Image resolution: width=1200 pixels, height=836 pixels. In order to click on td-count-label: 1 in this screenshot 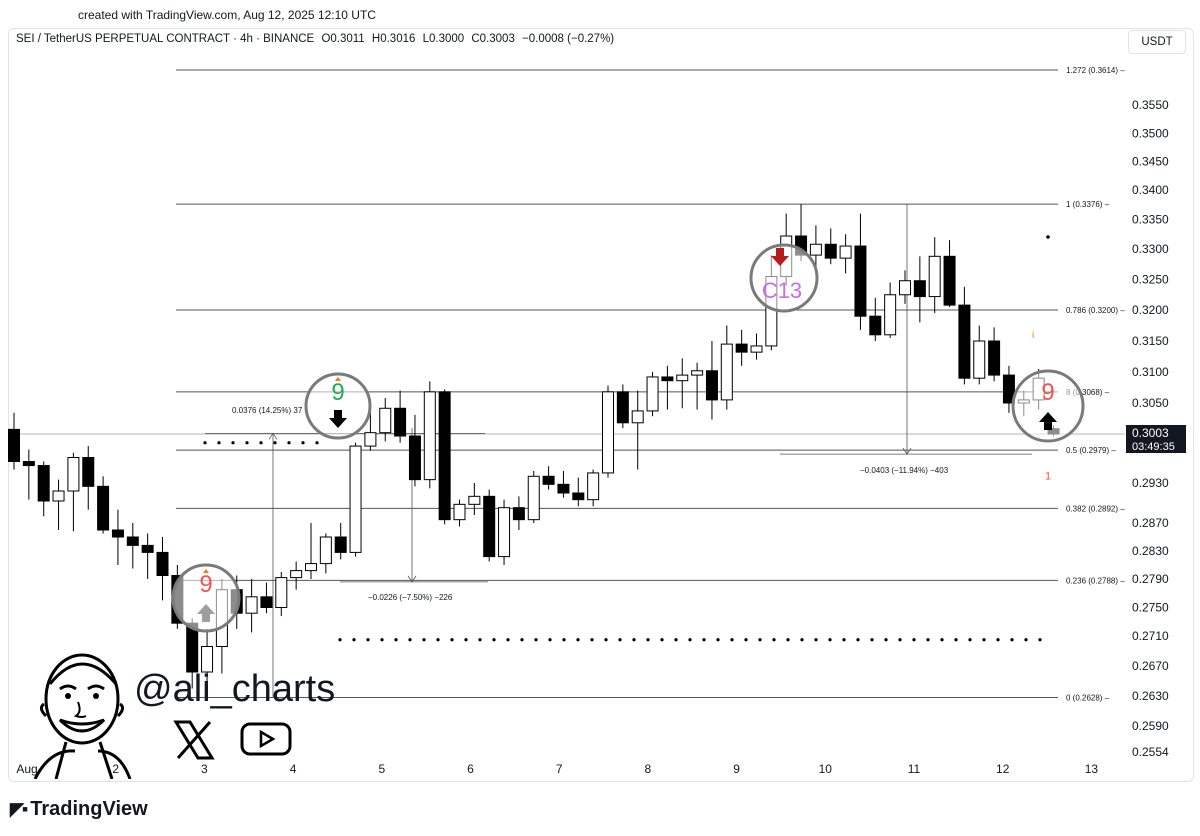, I will do `click(1048, 476)`.